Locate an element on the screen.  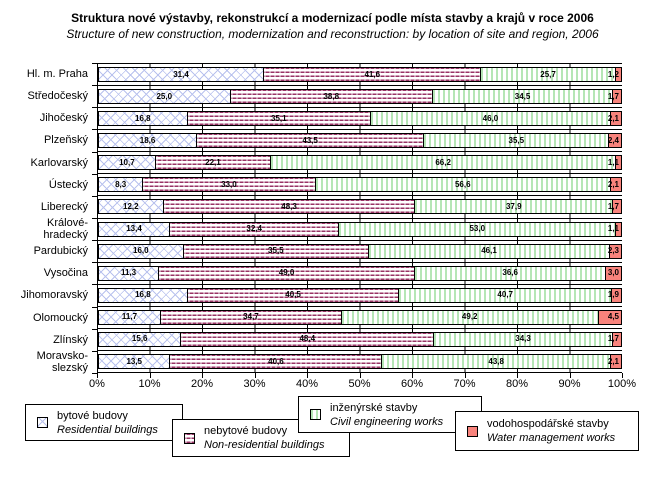
legend-text-residential: bytové budovy Residential buildings is located at coordinates (107, 423).